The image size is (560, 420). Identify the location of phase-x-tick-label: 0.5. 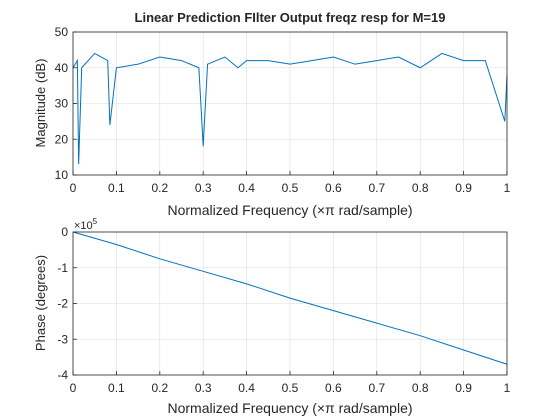
(290, 388).